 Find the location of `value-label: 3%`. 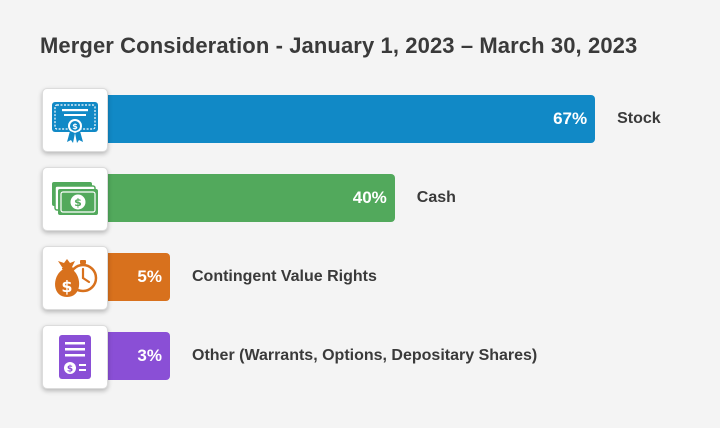

value-label: 3% is located at coordinates (149, 355).